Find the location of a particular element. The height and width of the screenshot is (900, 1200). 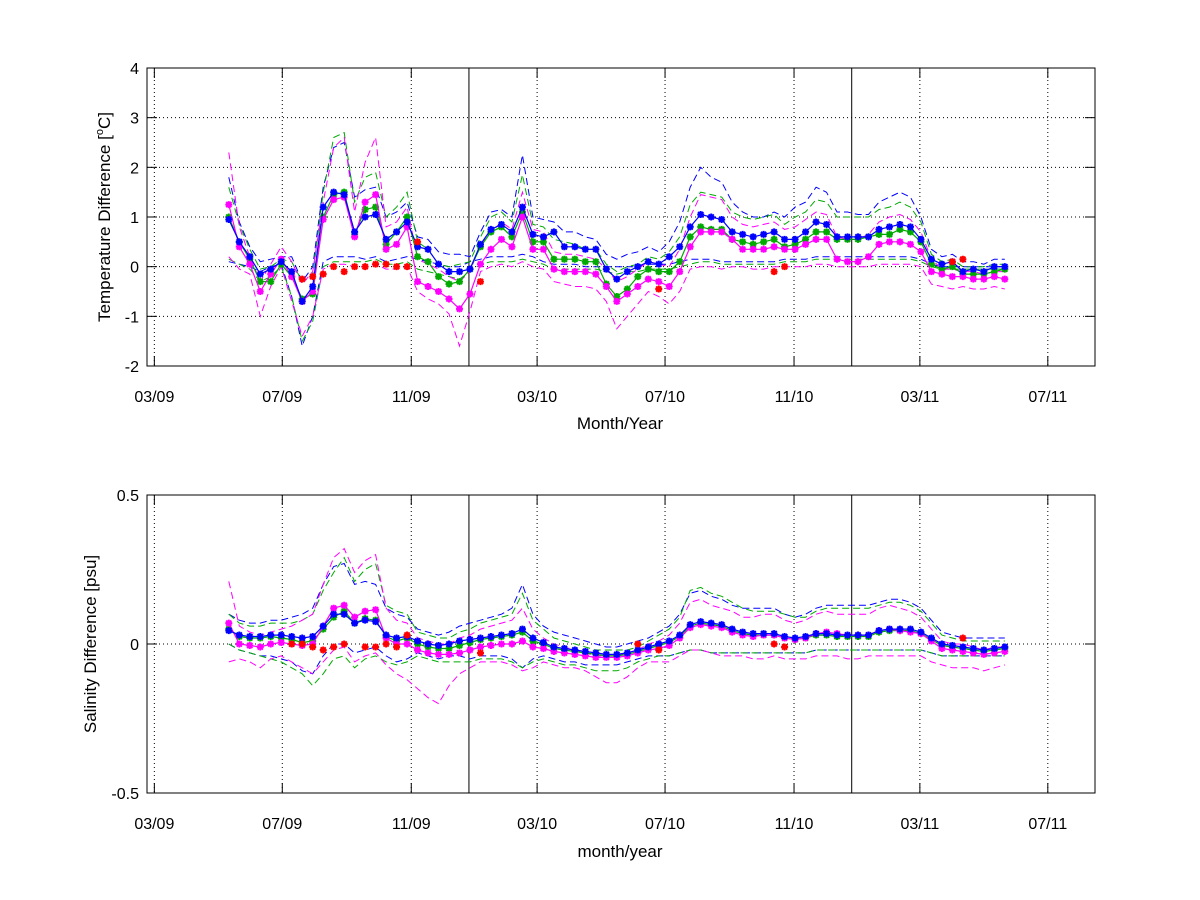

temperature-y-tick-label-2: 0 is located at coordinates (134, 268).